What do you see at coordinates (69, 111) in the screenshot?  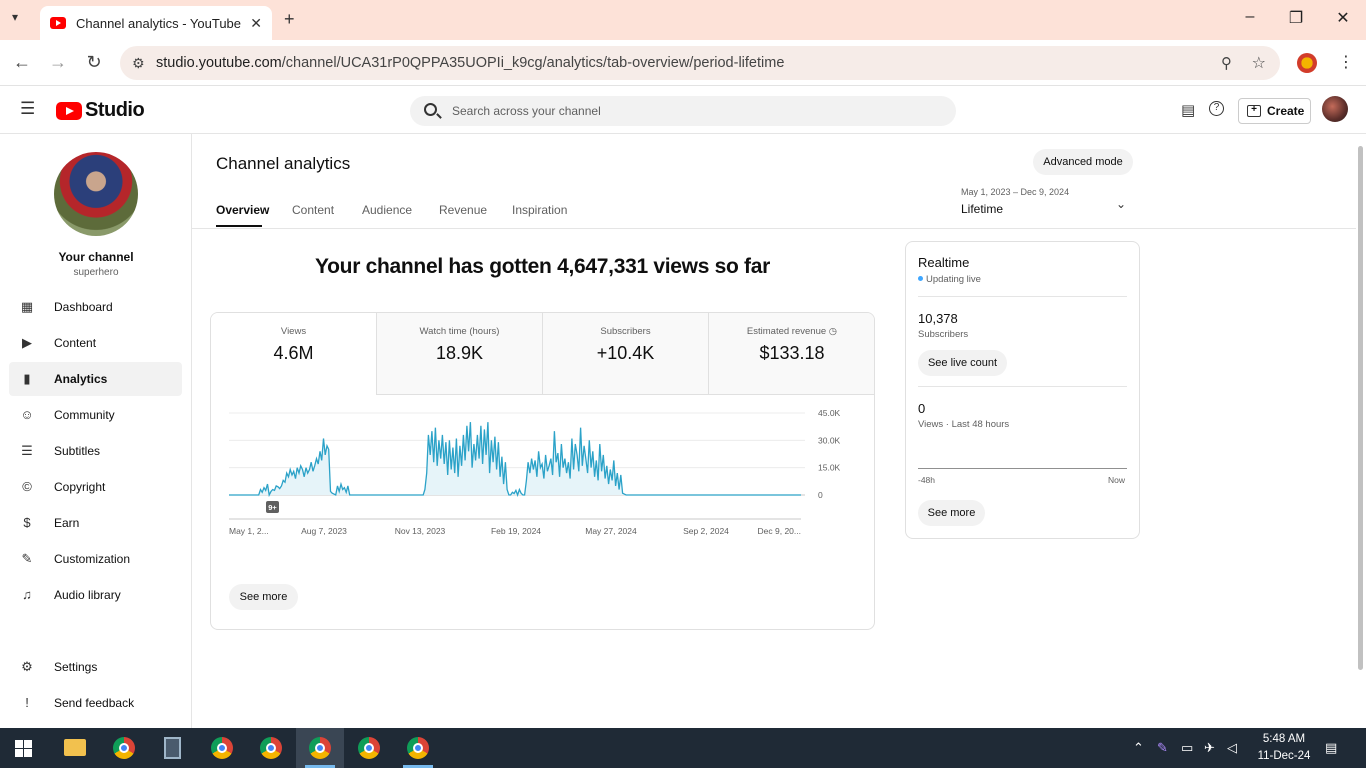 I see `youtube-logo-icon` at bounding box center [69, 111].